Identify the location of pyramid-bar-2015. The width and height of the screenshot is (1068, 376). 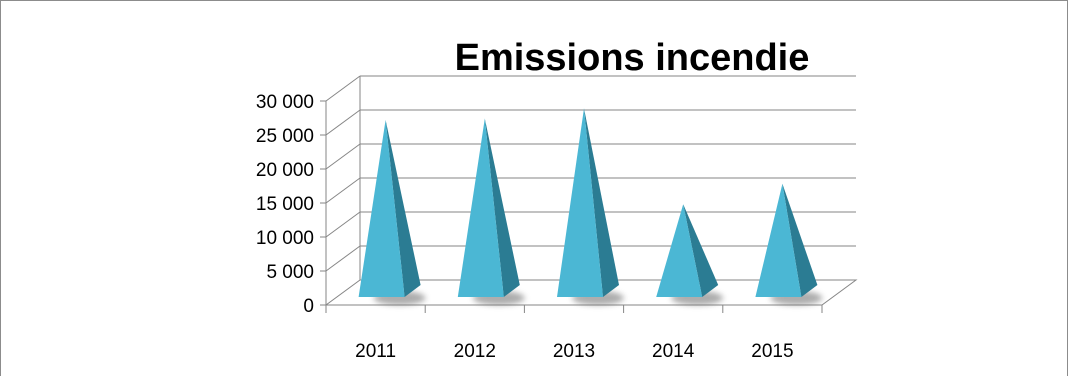
(789, 244).